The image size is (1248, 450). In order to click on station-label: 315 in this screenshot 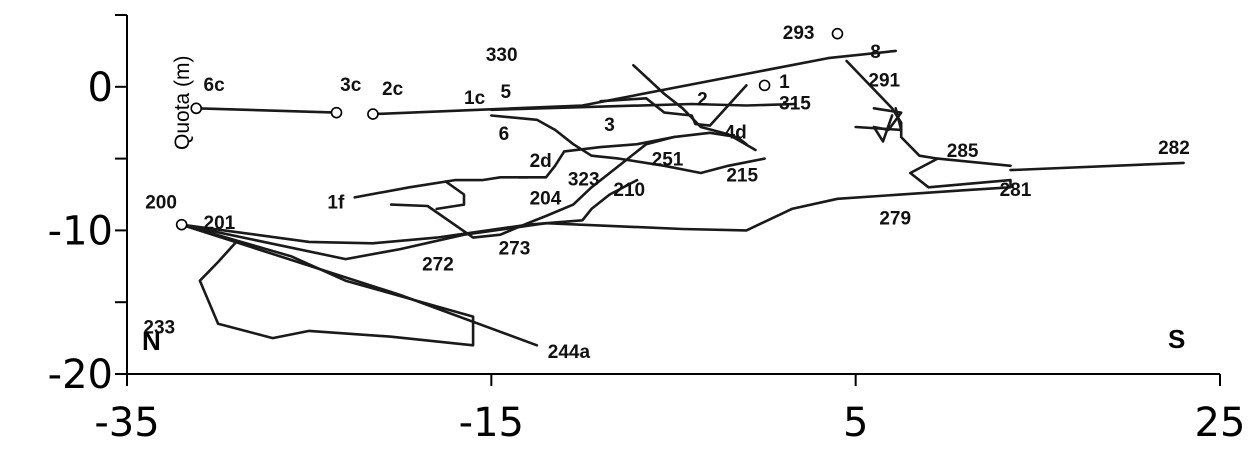, I will do `click(795, 104)`.